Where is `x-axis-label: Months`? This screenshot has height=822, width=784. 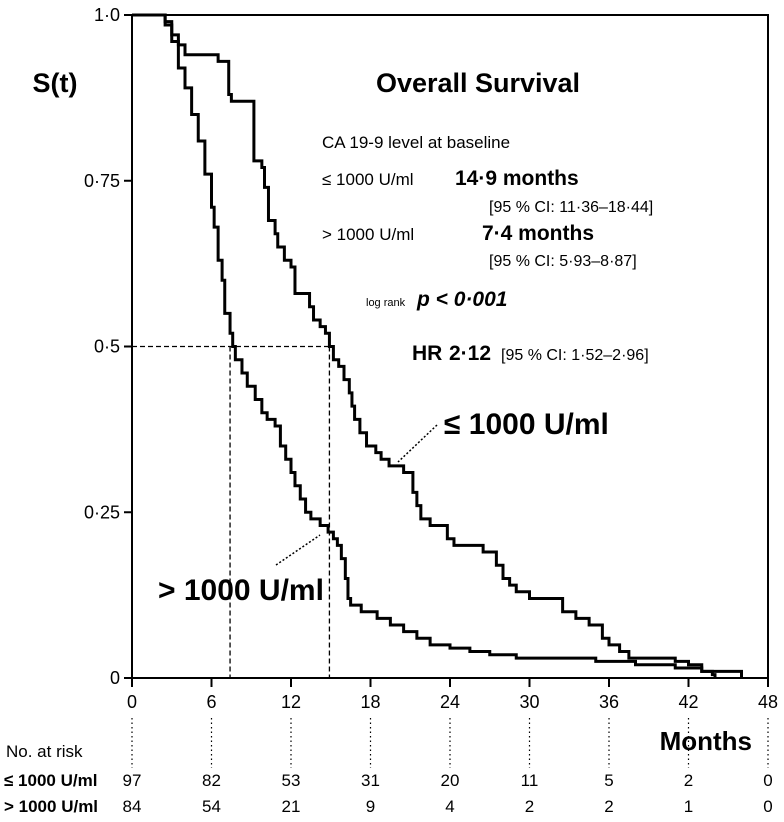
x-axis-label: Months is located at coordinates (706, 741).